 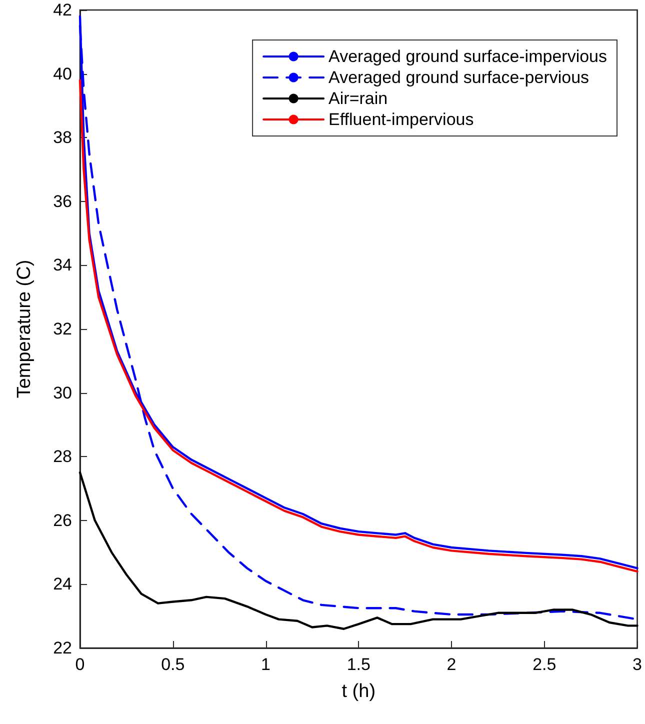 I want to click on y-tick-label: 30, so click(x=62, y=392).